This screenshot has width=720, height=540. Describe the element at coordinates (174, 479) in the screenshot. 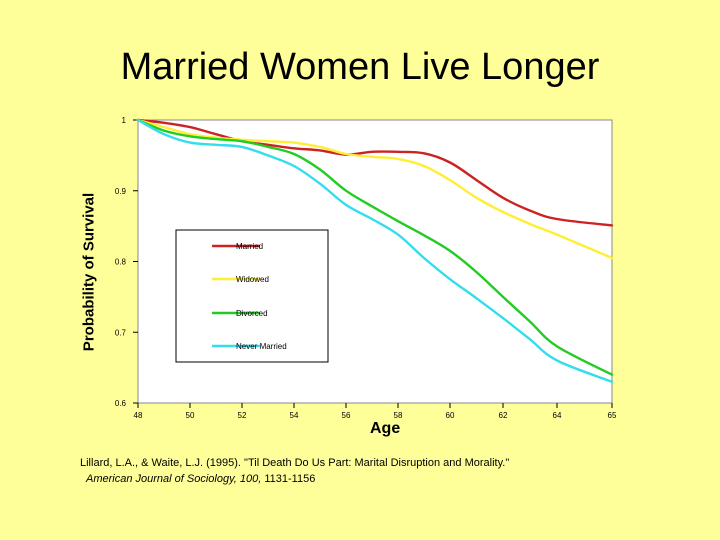

I see `citation-journal: American Journal of Sociology, 100,` at that location.